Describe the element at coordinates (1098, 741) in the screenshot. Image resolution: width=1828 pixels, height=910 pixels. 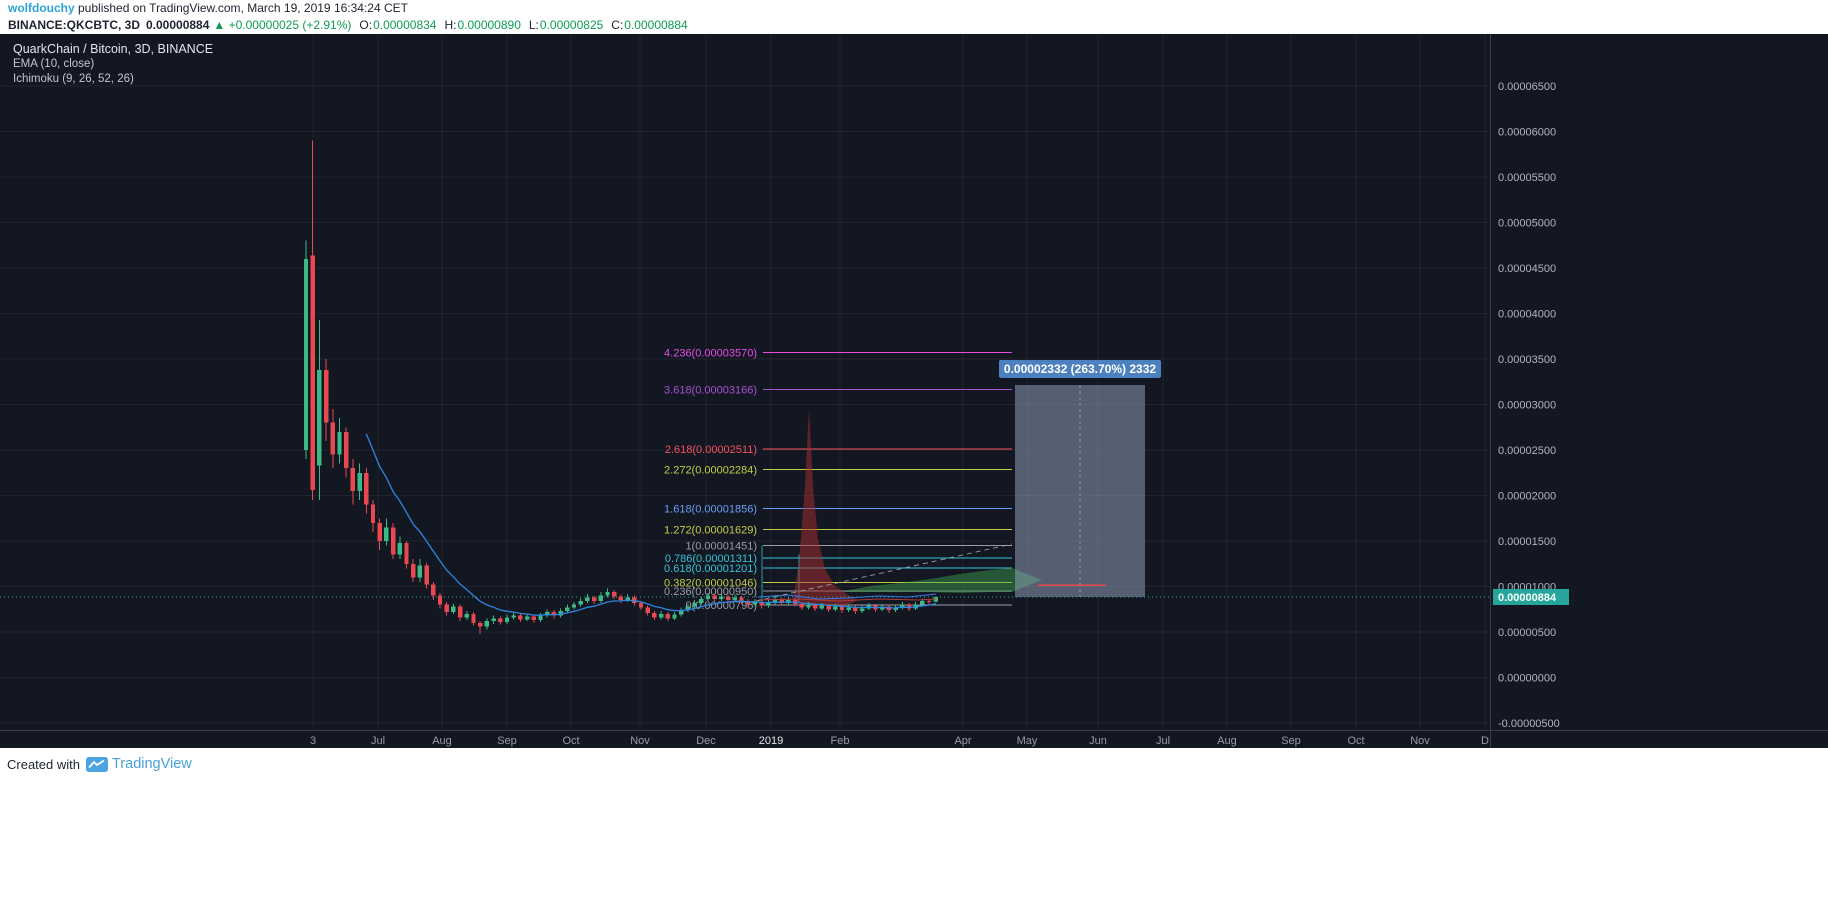
I see `svg-text: Jun` at that location.